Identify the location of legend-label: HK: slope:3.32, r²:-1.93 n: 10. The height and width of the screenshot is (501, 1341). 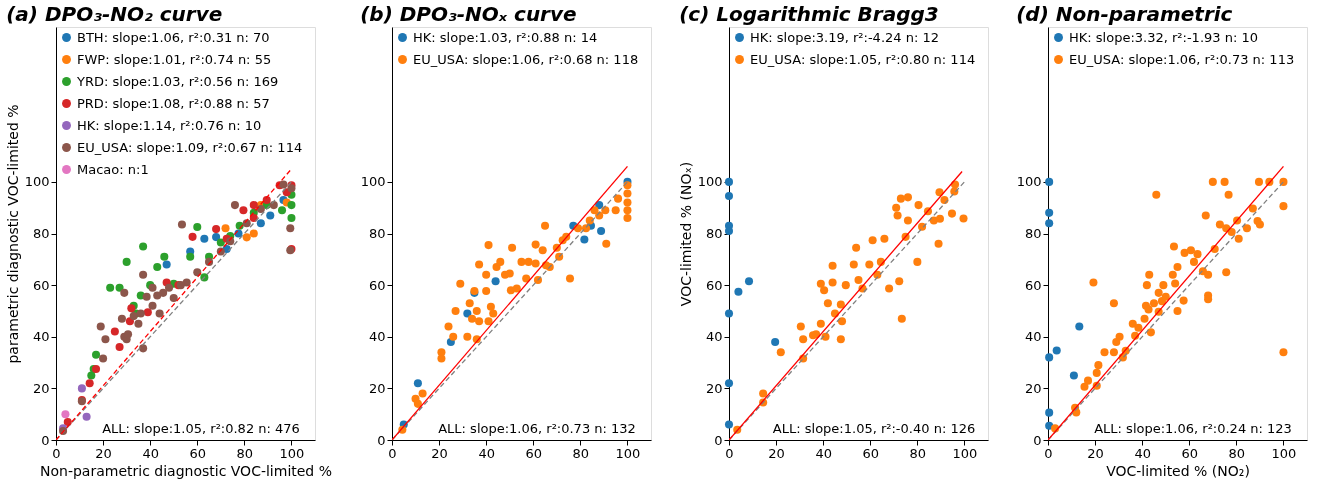
(1163, 37).